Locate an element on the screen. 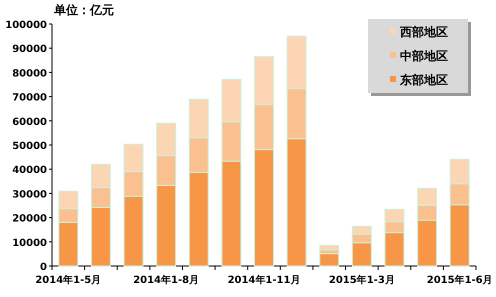 The width and height of the screenshot is (496, 297). x-tick-label: 2014年1-11月 is located at coordinates (264, 280).